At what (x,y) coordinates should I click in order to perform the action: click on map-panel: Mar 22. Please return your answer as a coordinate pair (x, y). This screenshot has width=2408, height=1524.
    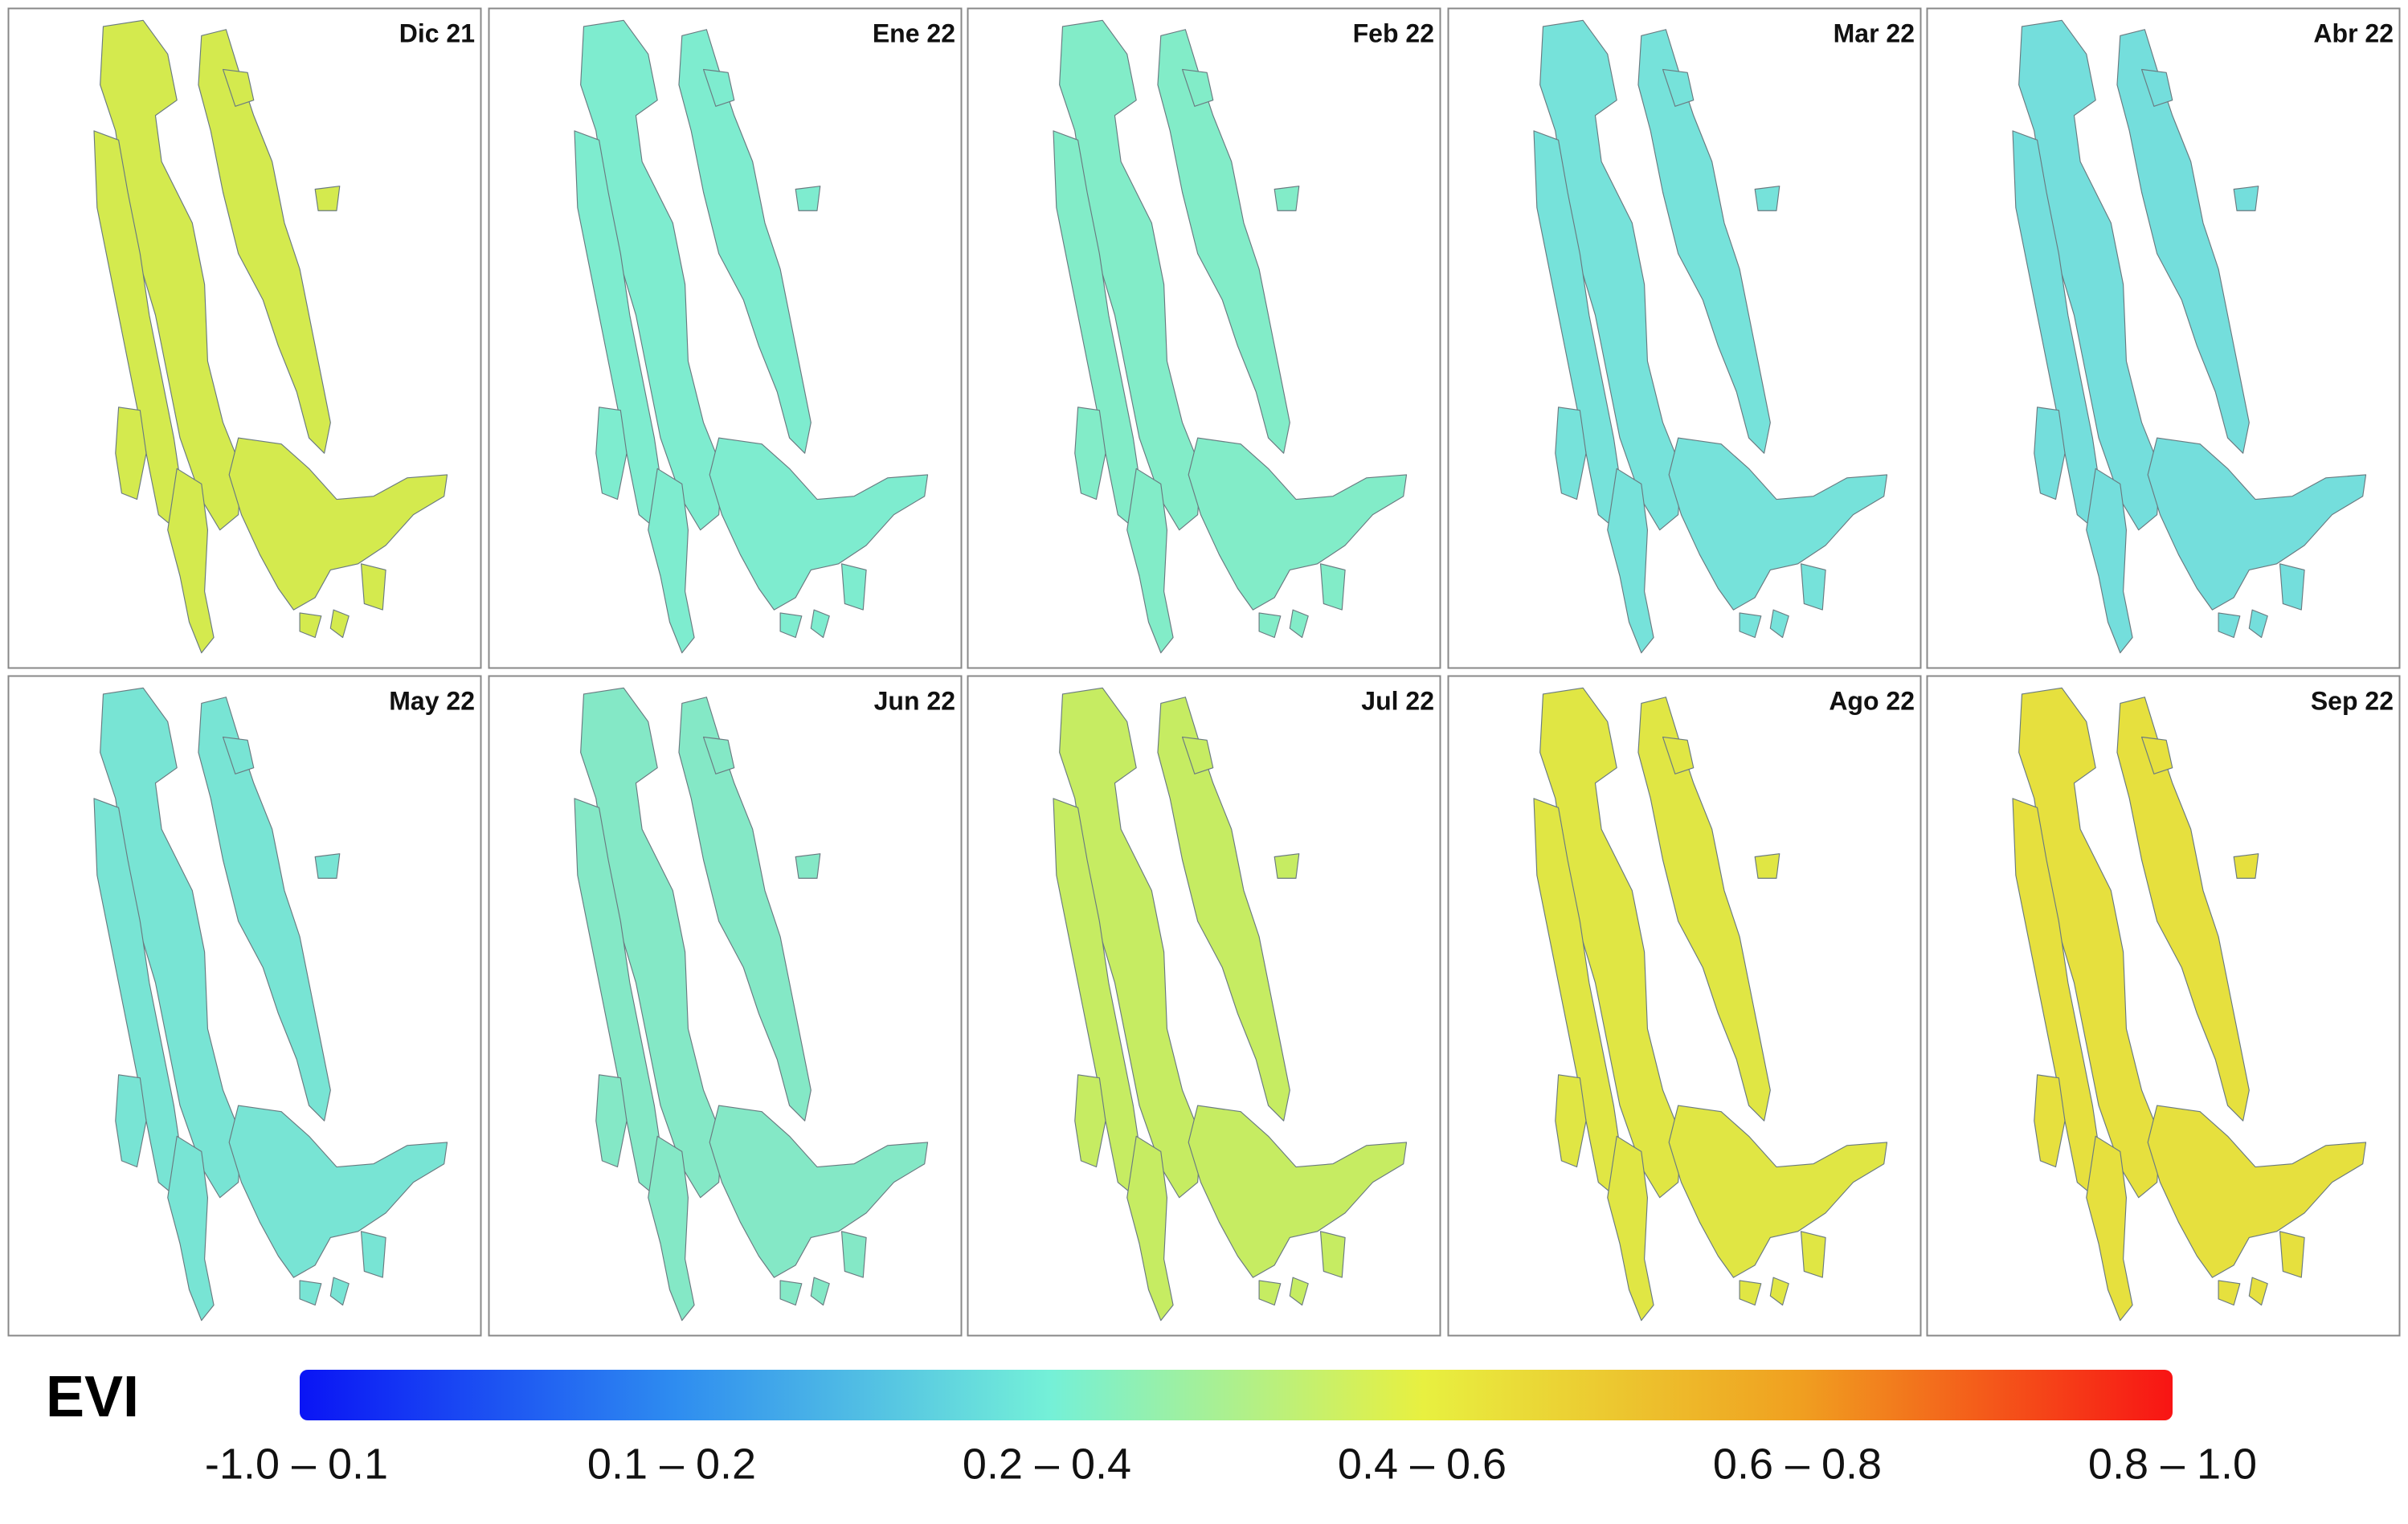
    Looking at the image, I should click on (1684, 338).